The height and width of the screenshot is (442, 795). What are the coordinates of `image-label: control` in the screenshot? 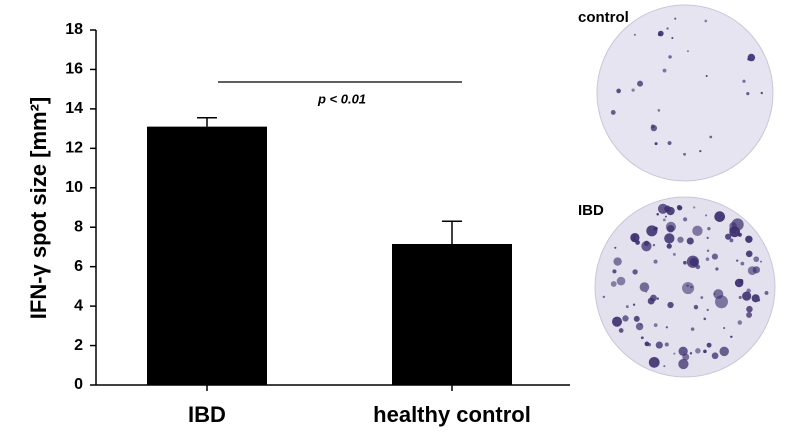 It's located at (603, 17).